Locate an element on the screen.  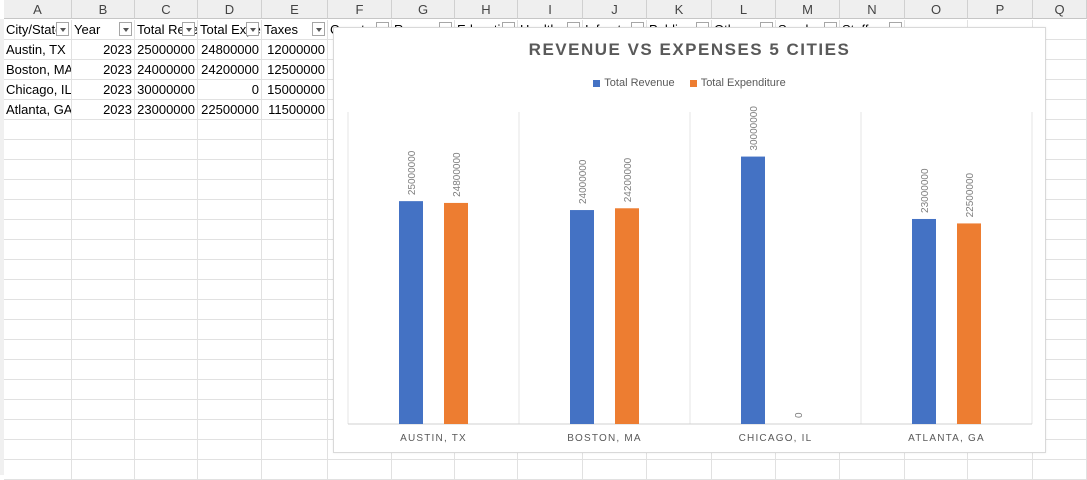
column-header-f: F is located at coordinates (360, 9).